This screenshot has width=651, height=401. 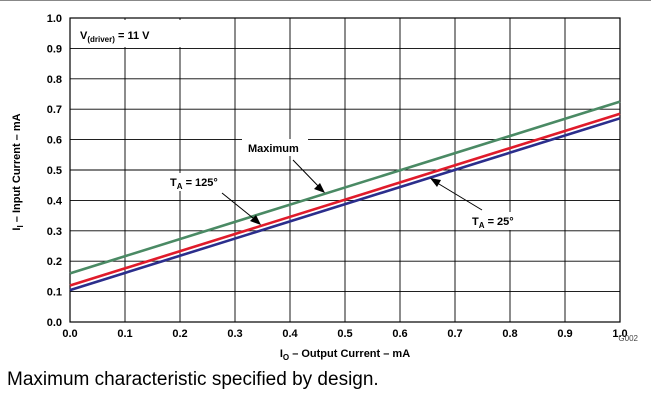 What do you see at coordinates (493, 223) in the screenshot?
I see `t25-label: TA = 25°` at bounding box center [493, 223].